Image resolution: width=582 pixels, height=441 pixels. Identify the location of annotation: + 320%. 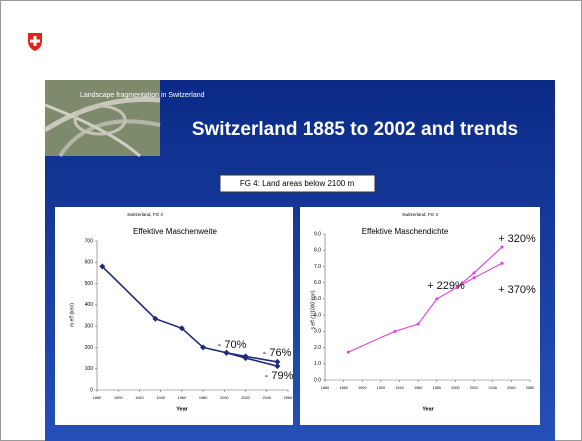
(517, 239).